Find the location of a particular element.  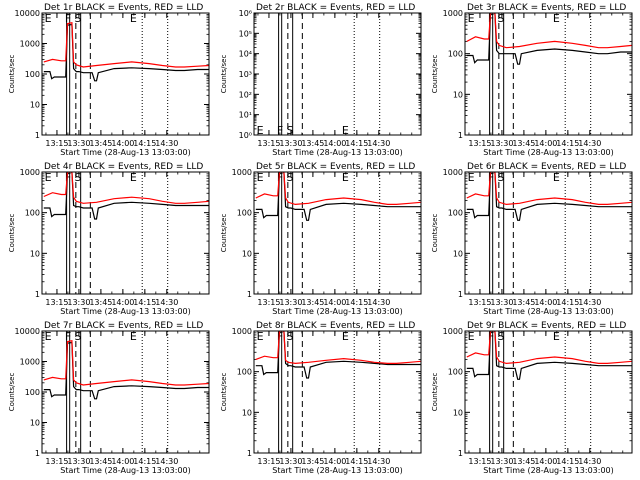

y-tick-label: 10¹ is located at coordinates (245, 115).